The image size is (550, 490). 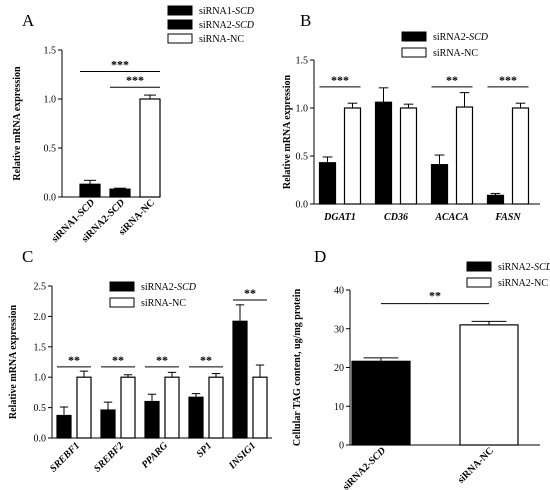 I want to click on panel-b-legend-label-prefix: siRNA-NC, so click(x=455, y=53).